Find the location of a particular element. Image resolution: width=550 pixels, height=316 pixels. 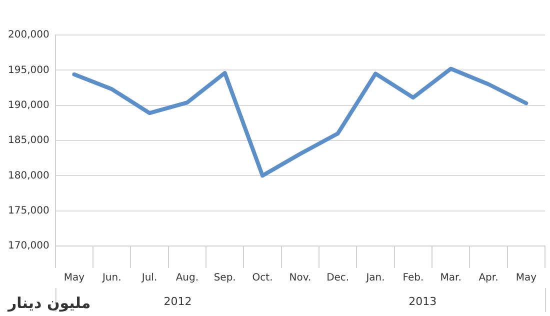

x-tick-label: Jan. is located at coordinates (375, 278).